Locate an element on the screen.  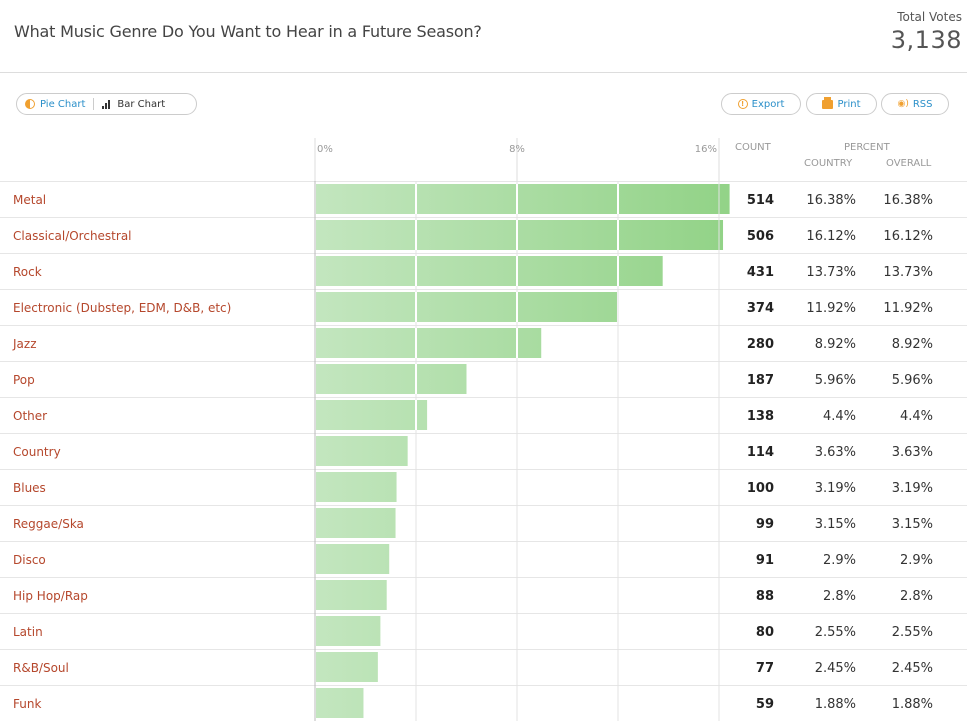
count-value: 77 is located at coordinates (764, 668).